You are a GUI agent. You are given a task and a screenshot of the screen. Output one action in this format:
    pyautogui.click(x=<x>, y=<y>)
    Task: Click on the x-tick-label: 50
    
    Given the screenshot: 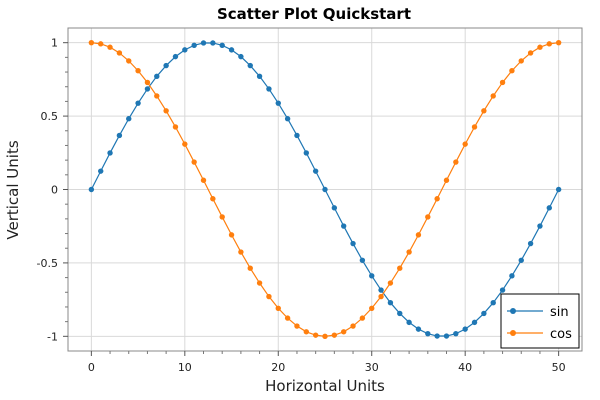 What is the action you would take?
    pyautogui.click(x=559, y=367)
    